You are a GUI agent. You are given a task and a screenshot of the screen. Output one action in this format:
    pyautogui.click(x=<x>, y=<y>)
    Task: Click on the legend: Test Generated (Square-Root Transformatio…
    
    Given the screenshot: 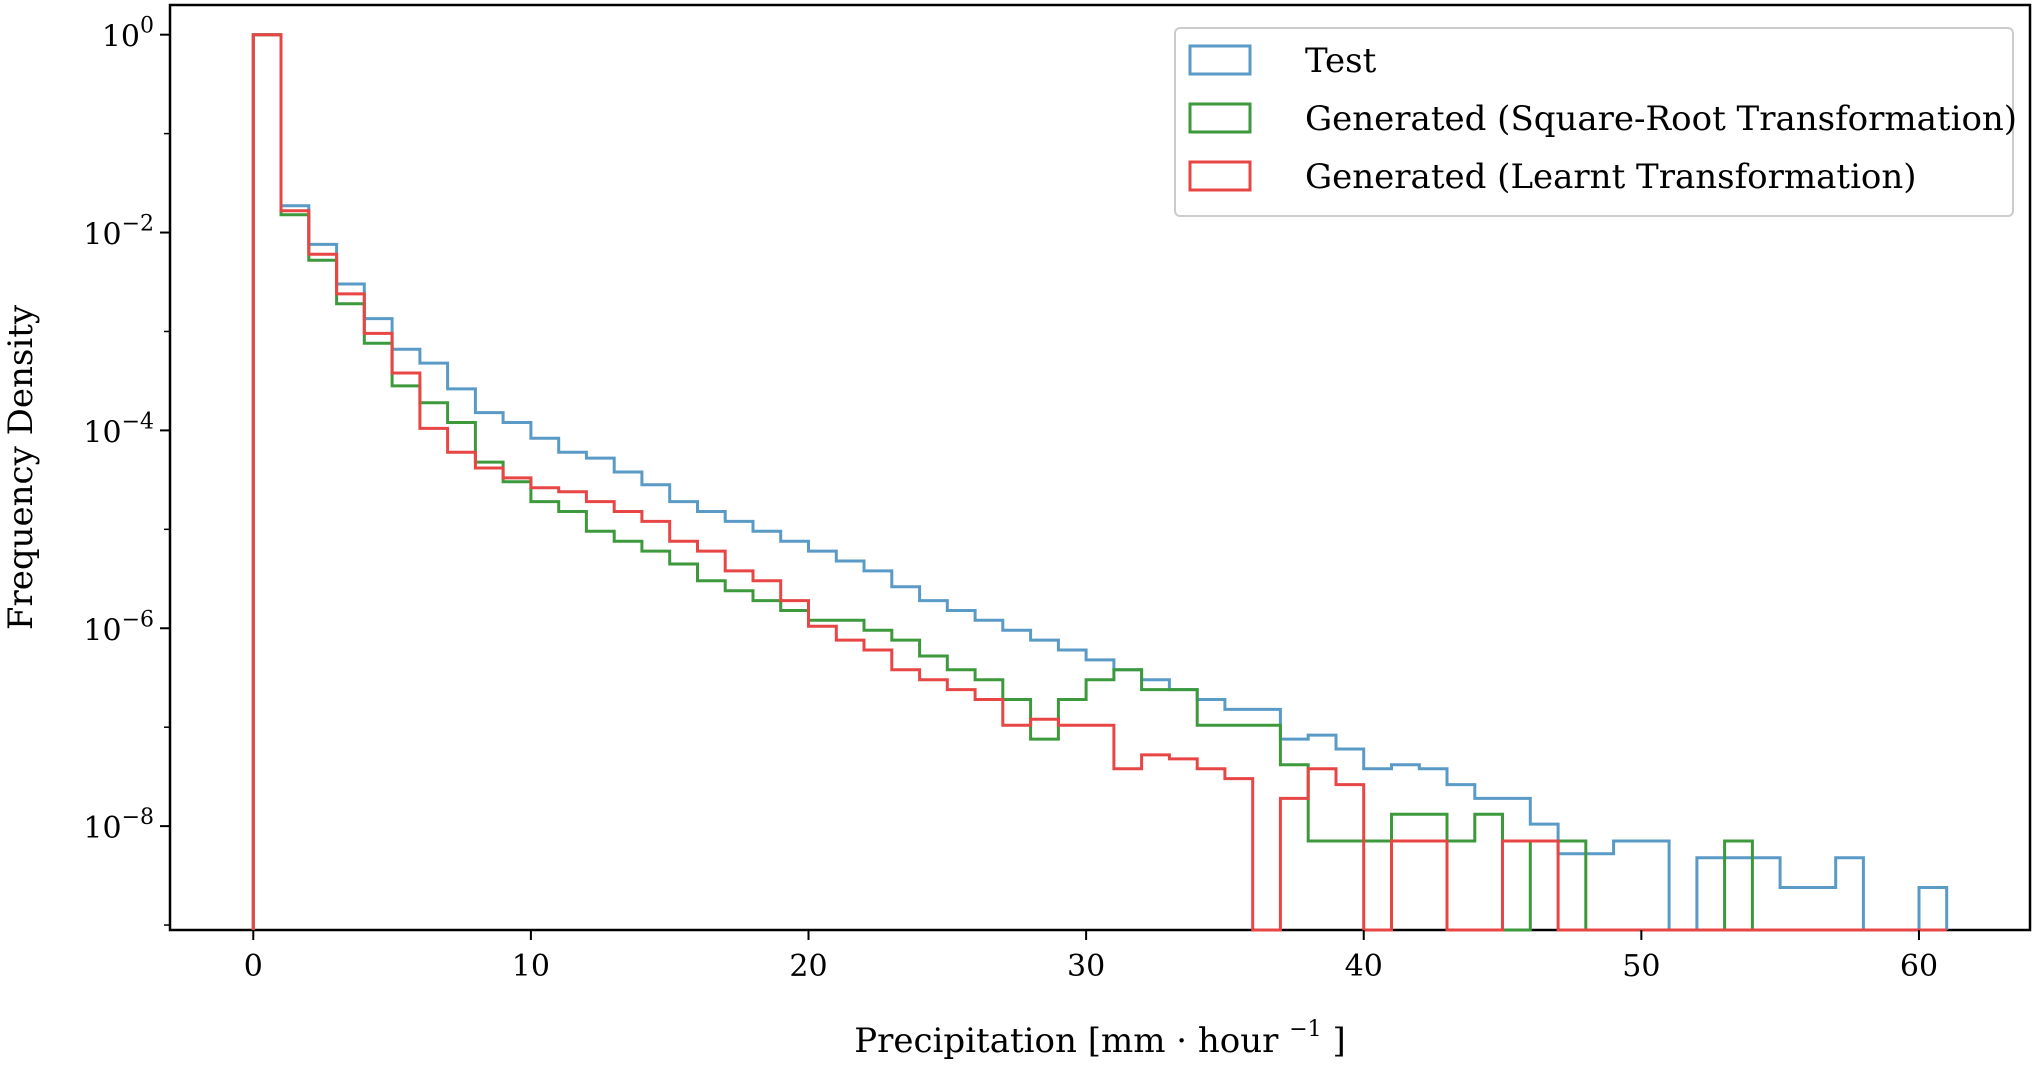 What is the action you would take?
    pyautogui.click(x=1595, y=122)
    